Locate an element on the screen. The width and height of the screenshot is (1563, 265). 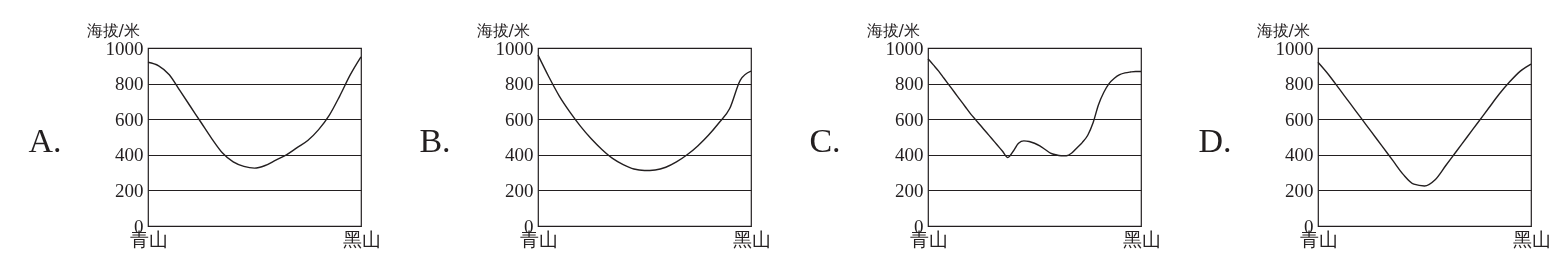
text: D. is located at coordinates (1215, 140).